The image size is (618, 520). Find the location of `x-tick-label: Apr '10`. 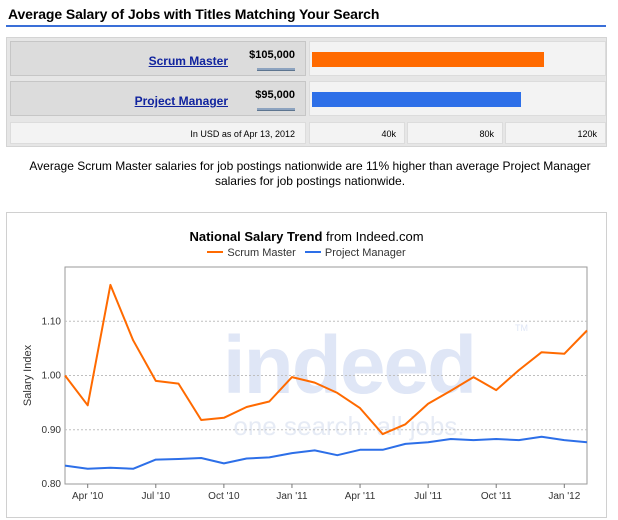

x-tick-label: Apr '10 is located at coordinates (88, 496).